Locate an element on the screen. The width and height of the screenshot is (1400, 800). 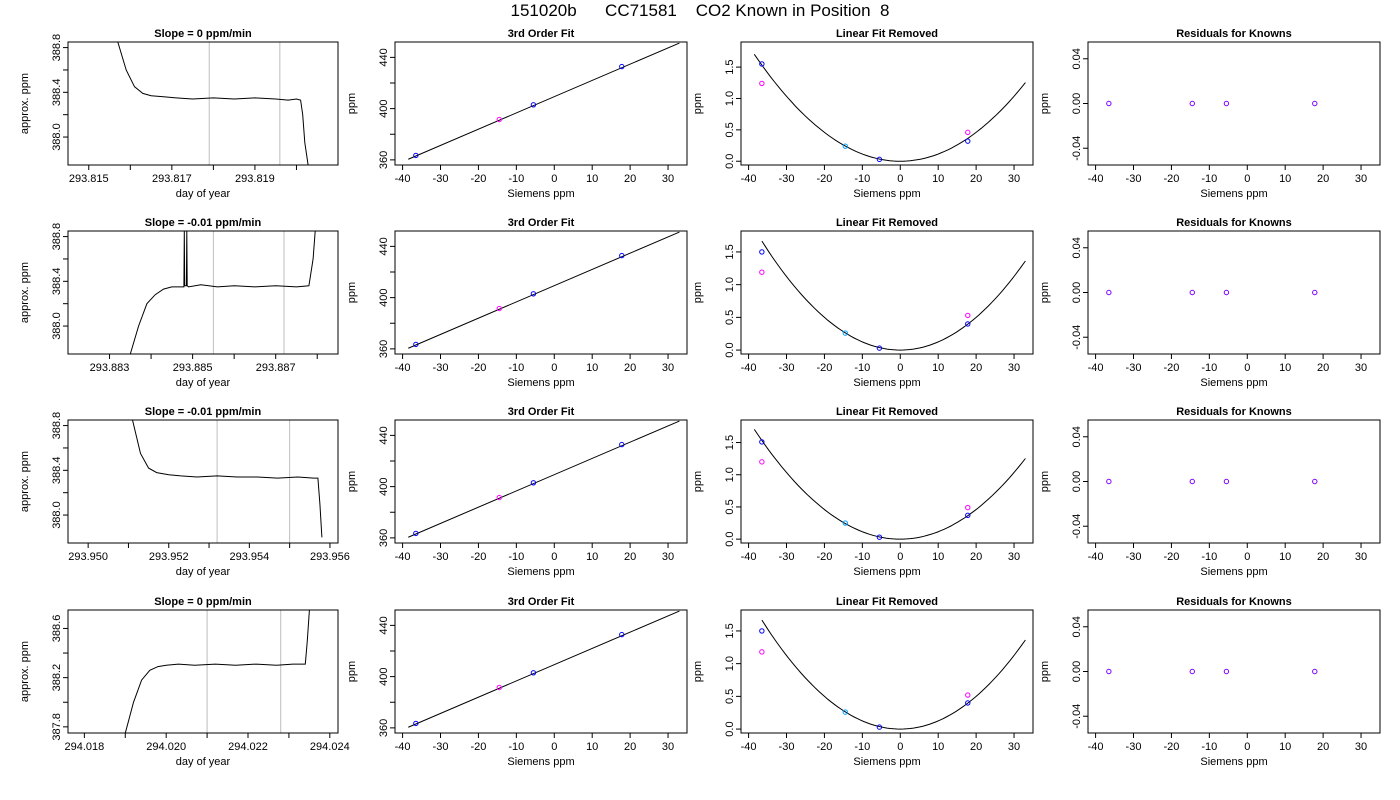
panel-title: Slope = -0.01 ppm/min is located at coordinates (203, 223).